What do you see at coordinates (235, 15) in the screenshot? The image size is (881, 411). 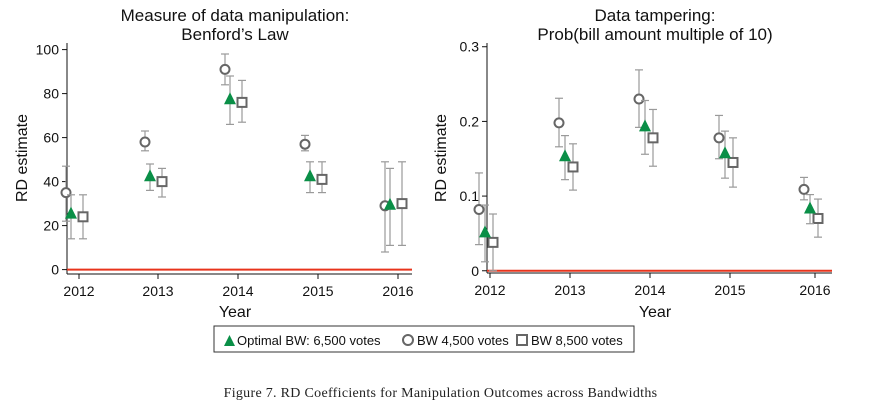 I see `panel-title: Measure of data manipulation:` at bounding box center [235, 15].